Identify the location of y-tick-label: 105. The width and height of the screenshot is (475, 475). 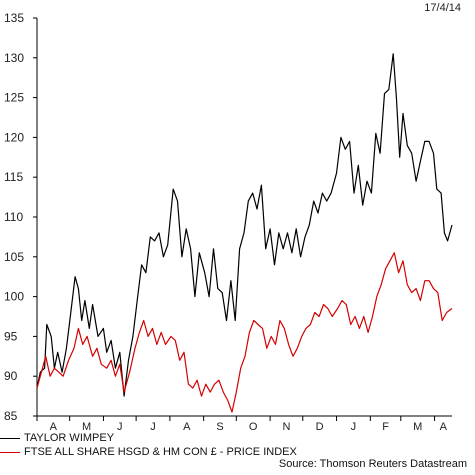
(14, 257).